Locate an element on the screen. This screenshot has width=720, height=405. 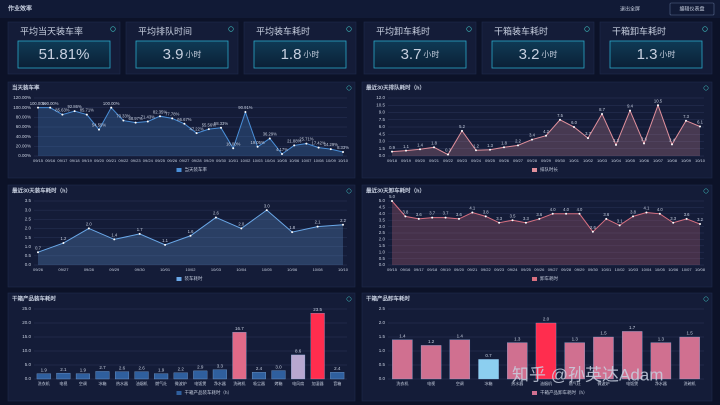
value-label: 3.2 is located at coordinates (700, 219).